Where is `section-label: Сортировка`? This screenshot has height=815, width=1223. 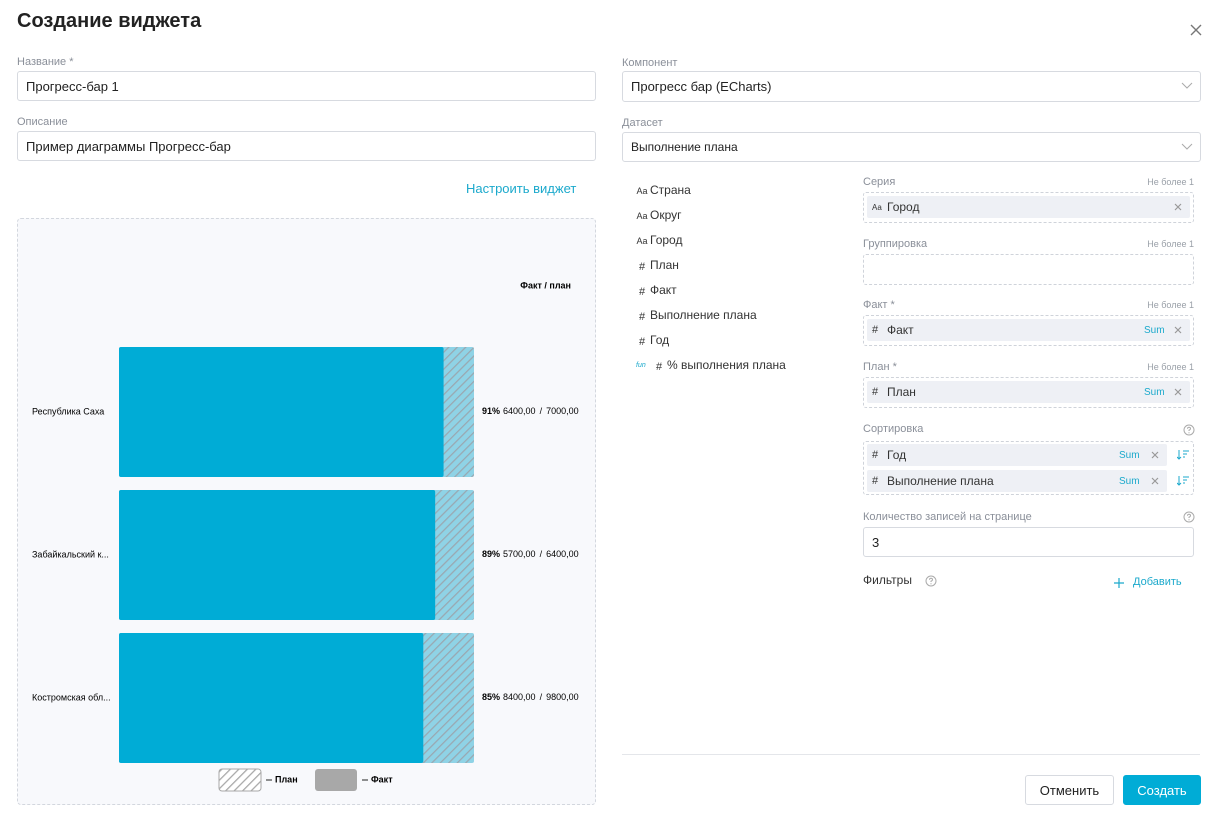 section-label: Сортировка is located at coordinates (893, 429).